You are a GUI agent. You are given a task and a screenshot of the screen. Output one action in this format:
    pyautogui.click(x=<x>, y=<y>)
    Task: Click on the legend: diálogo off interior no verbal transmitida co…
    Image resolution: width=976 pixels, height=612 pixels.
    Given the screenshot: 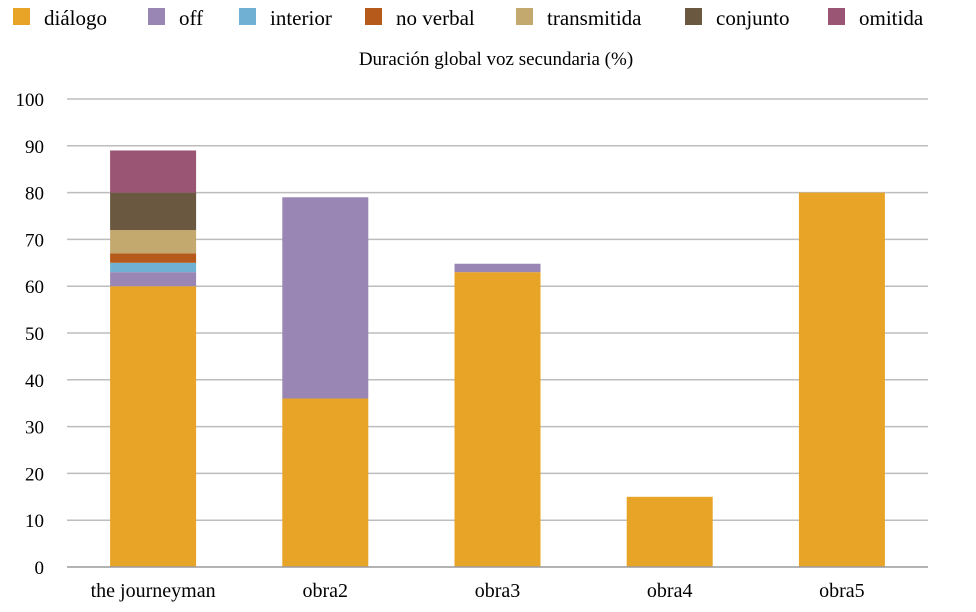 What is the action you would take?
    pyautogui.click(x=468, y=18)
    